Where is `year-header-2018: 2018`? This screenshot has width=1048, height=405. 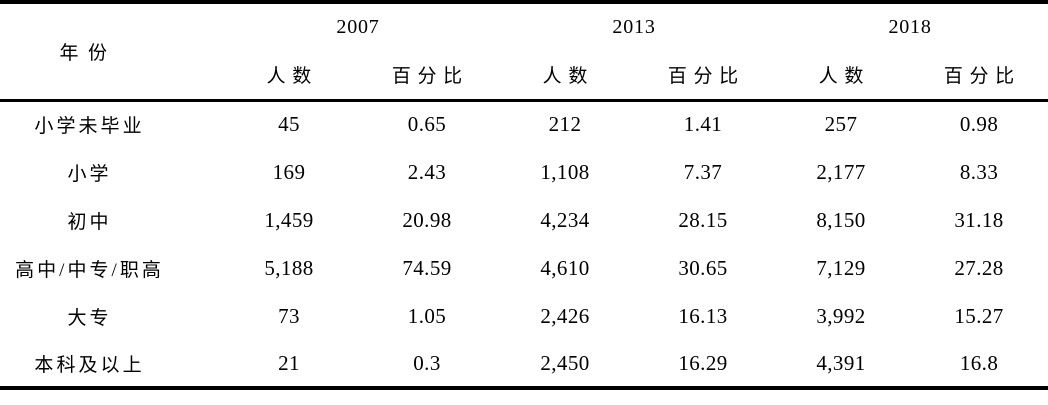
year-header-2018: 2018 is located at coordinates (910, 27).